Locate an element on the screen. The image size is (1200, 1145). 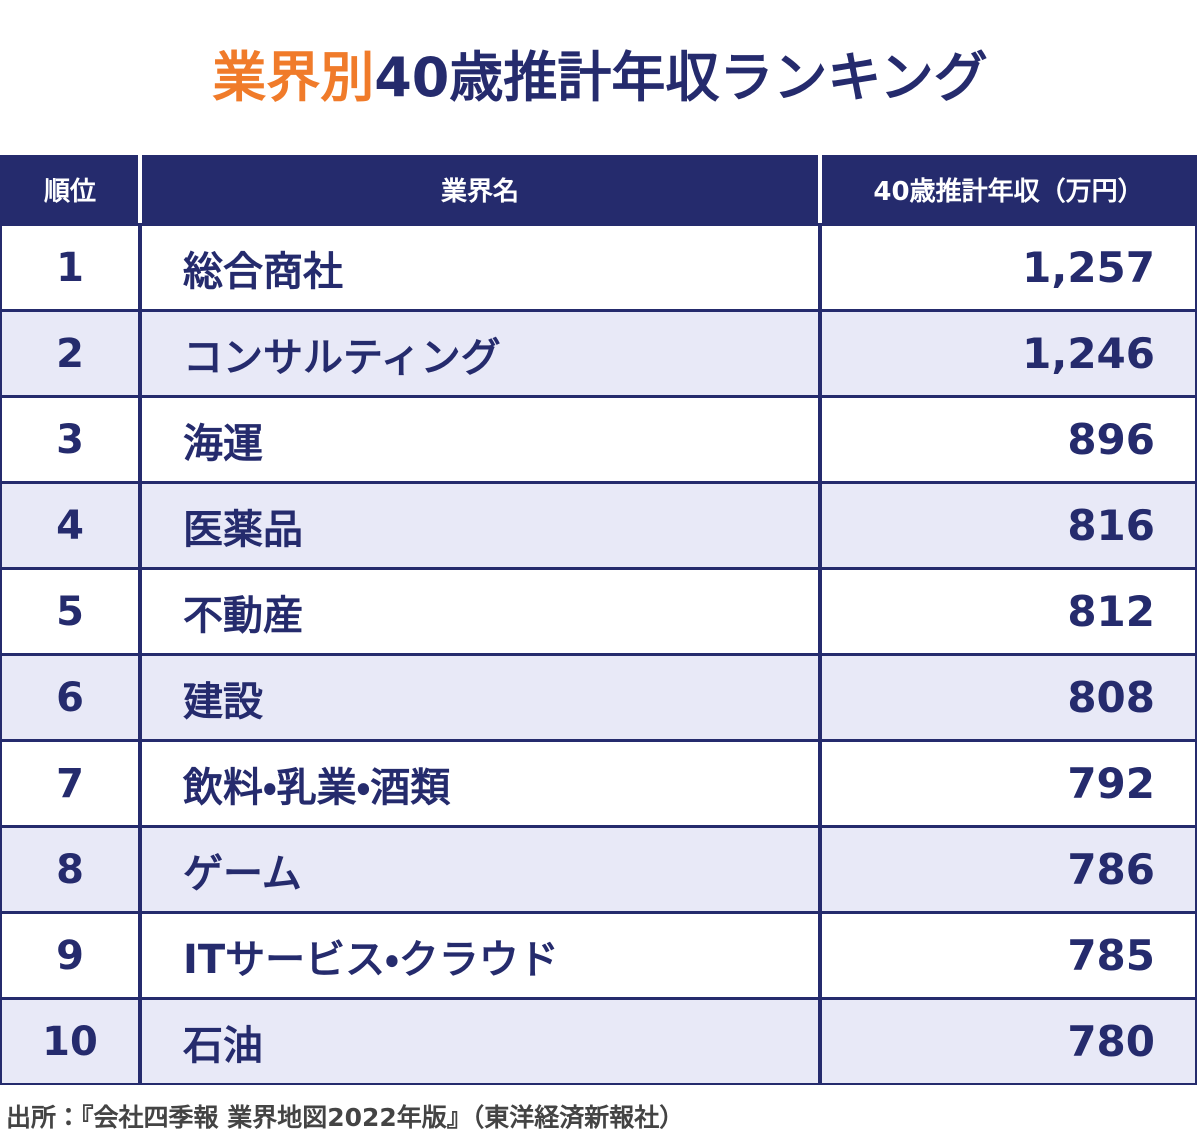
salary-cell: 808 is located at coordinates (1111, 697).